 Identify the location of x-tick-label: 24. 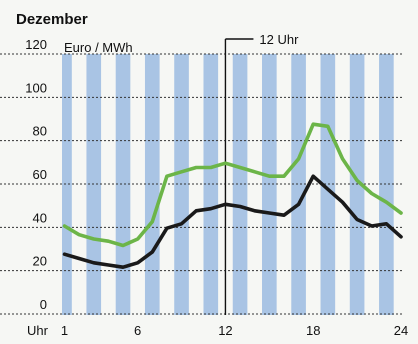
(401, 330).